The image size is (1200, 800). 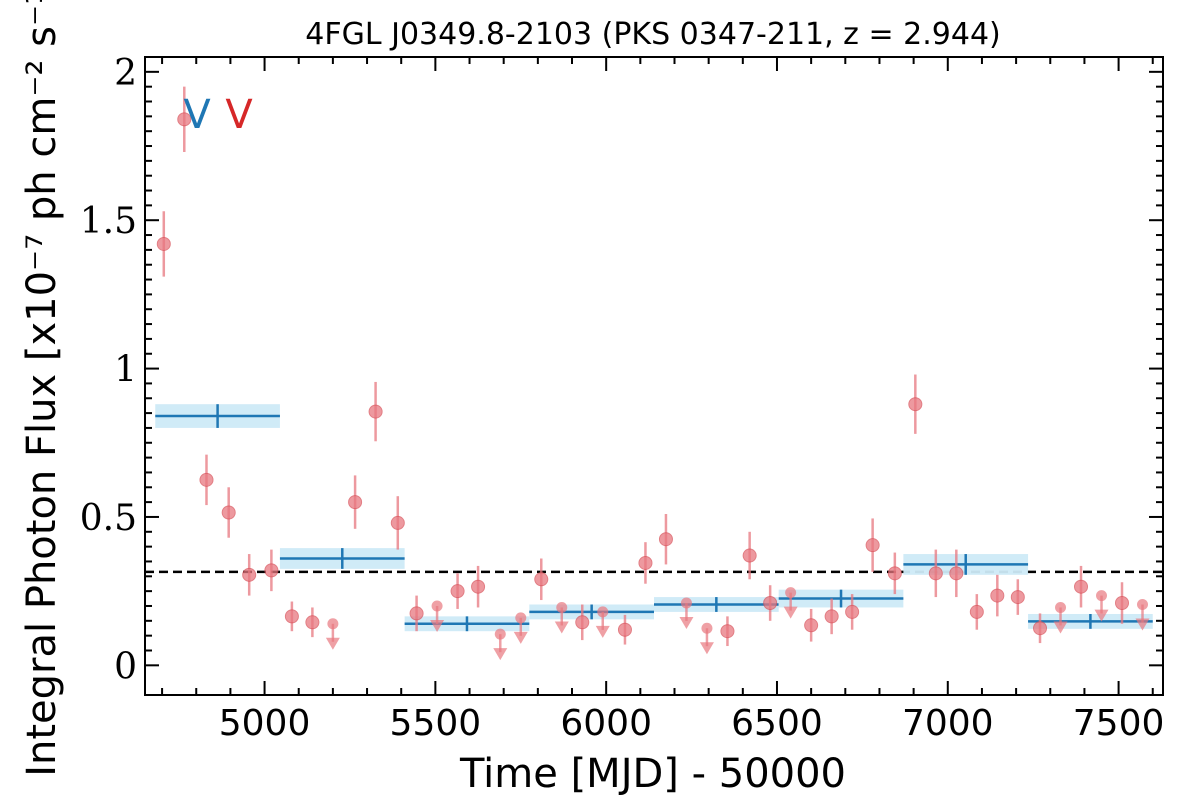 I want to click on x-axis-label: Time [MJD] - 50000, so click(x=652, y=774).